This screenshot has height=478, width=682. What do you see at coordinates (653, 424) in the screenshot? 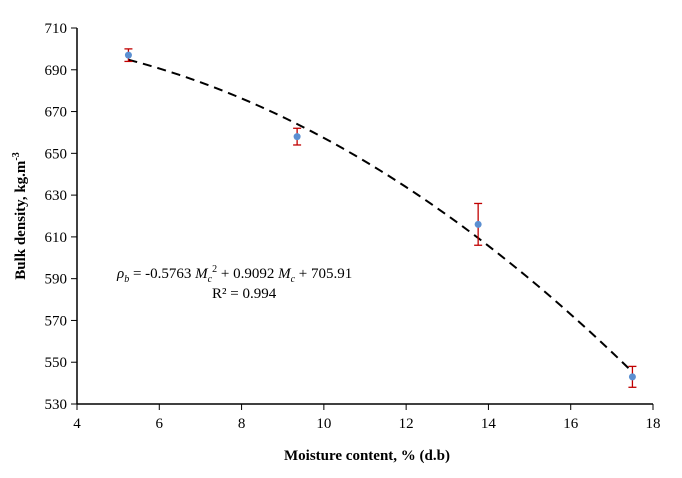
I see `x-tick-label: 18` at bounding box center [653, 424].